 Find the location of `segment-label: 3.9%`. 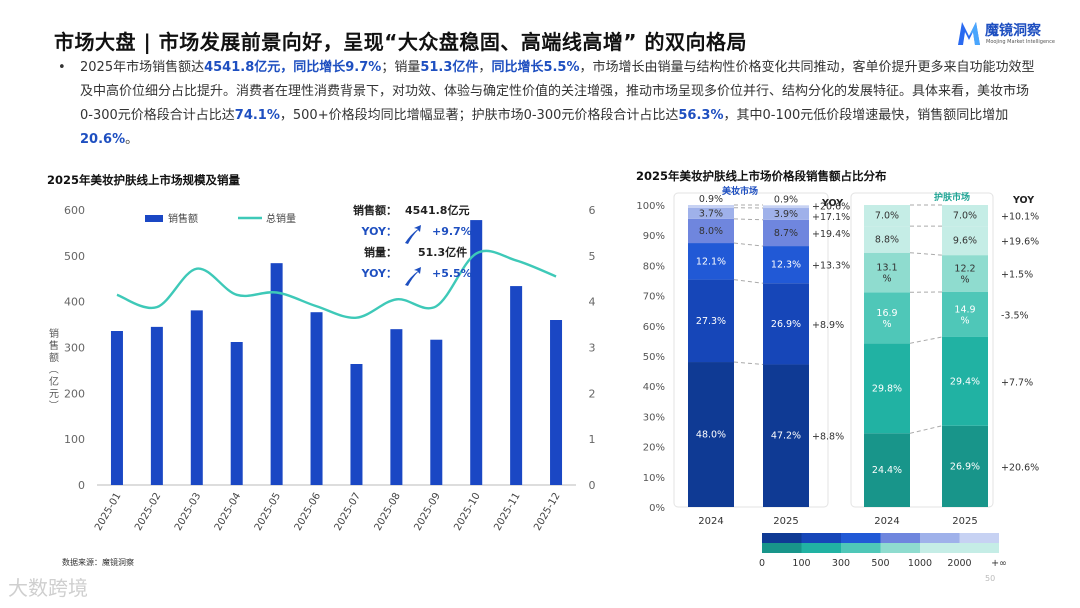

segment-label: 3.9% is located at coordinates (786, 214).